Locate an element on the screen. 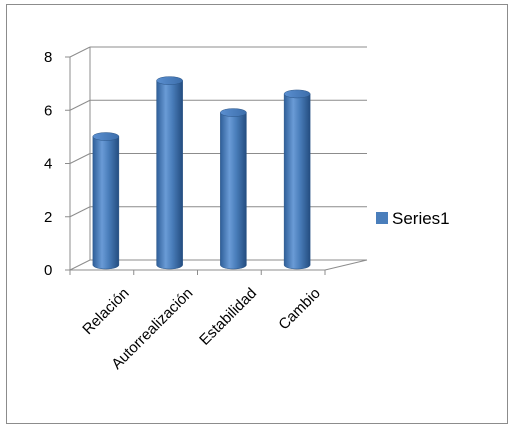 The width and height of the screenshot is (516, 430). y-tick-label: 0 is located at coordinates (48, 270).